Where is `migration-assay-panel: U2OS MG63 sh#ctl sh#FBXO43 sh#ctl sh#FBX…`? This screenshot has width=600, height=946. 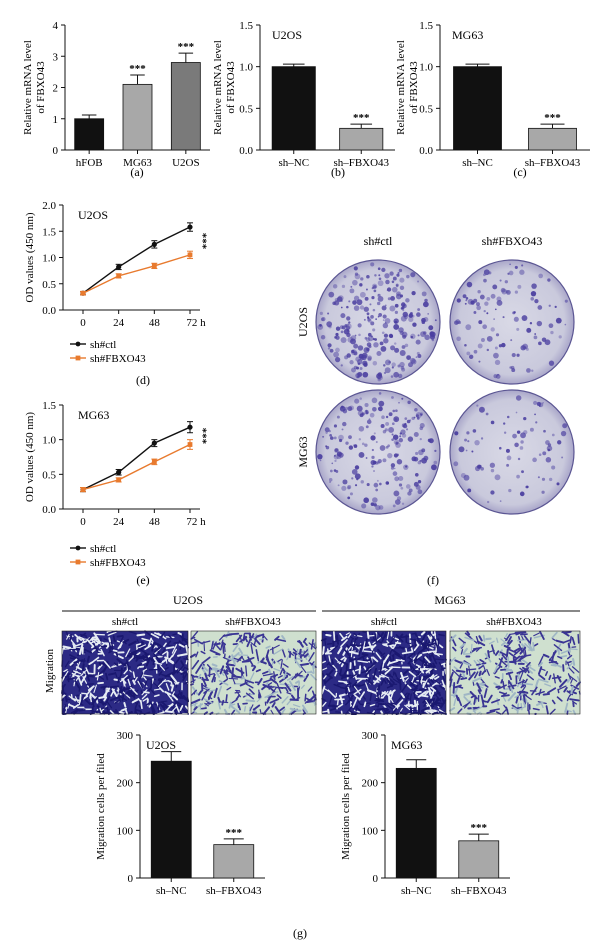
migration-assay-panel: U2OS MG63 sh#ctl sh#FBXO43 sh#ctl sh#FBX… is located at coordinates (313, 654).